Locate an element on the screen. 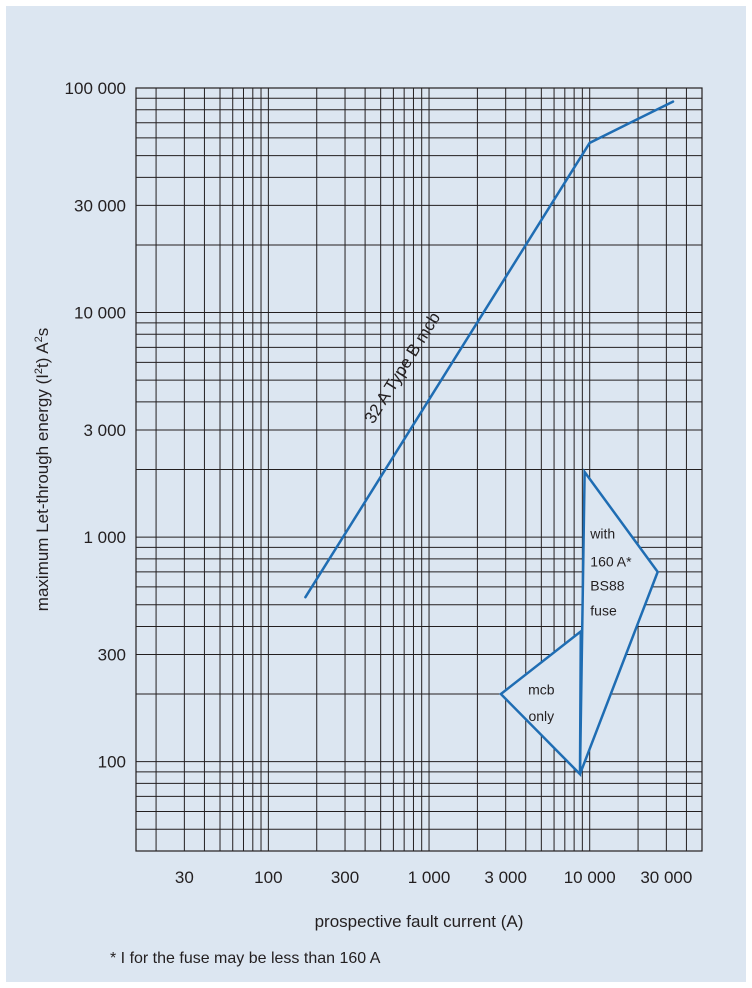 The width and height of the screenshot is (752, 988). y-tick-label: 3 000 is located at coordinates (104, 430).